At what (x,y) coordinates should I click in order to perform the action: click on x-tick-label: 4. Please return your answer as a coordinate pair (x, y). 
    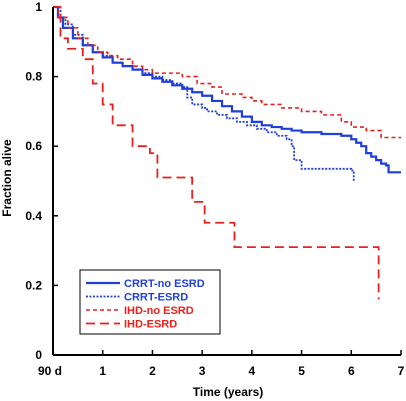
    Looking at the image, I should click on (252, 371).